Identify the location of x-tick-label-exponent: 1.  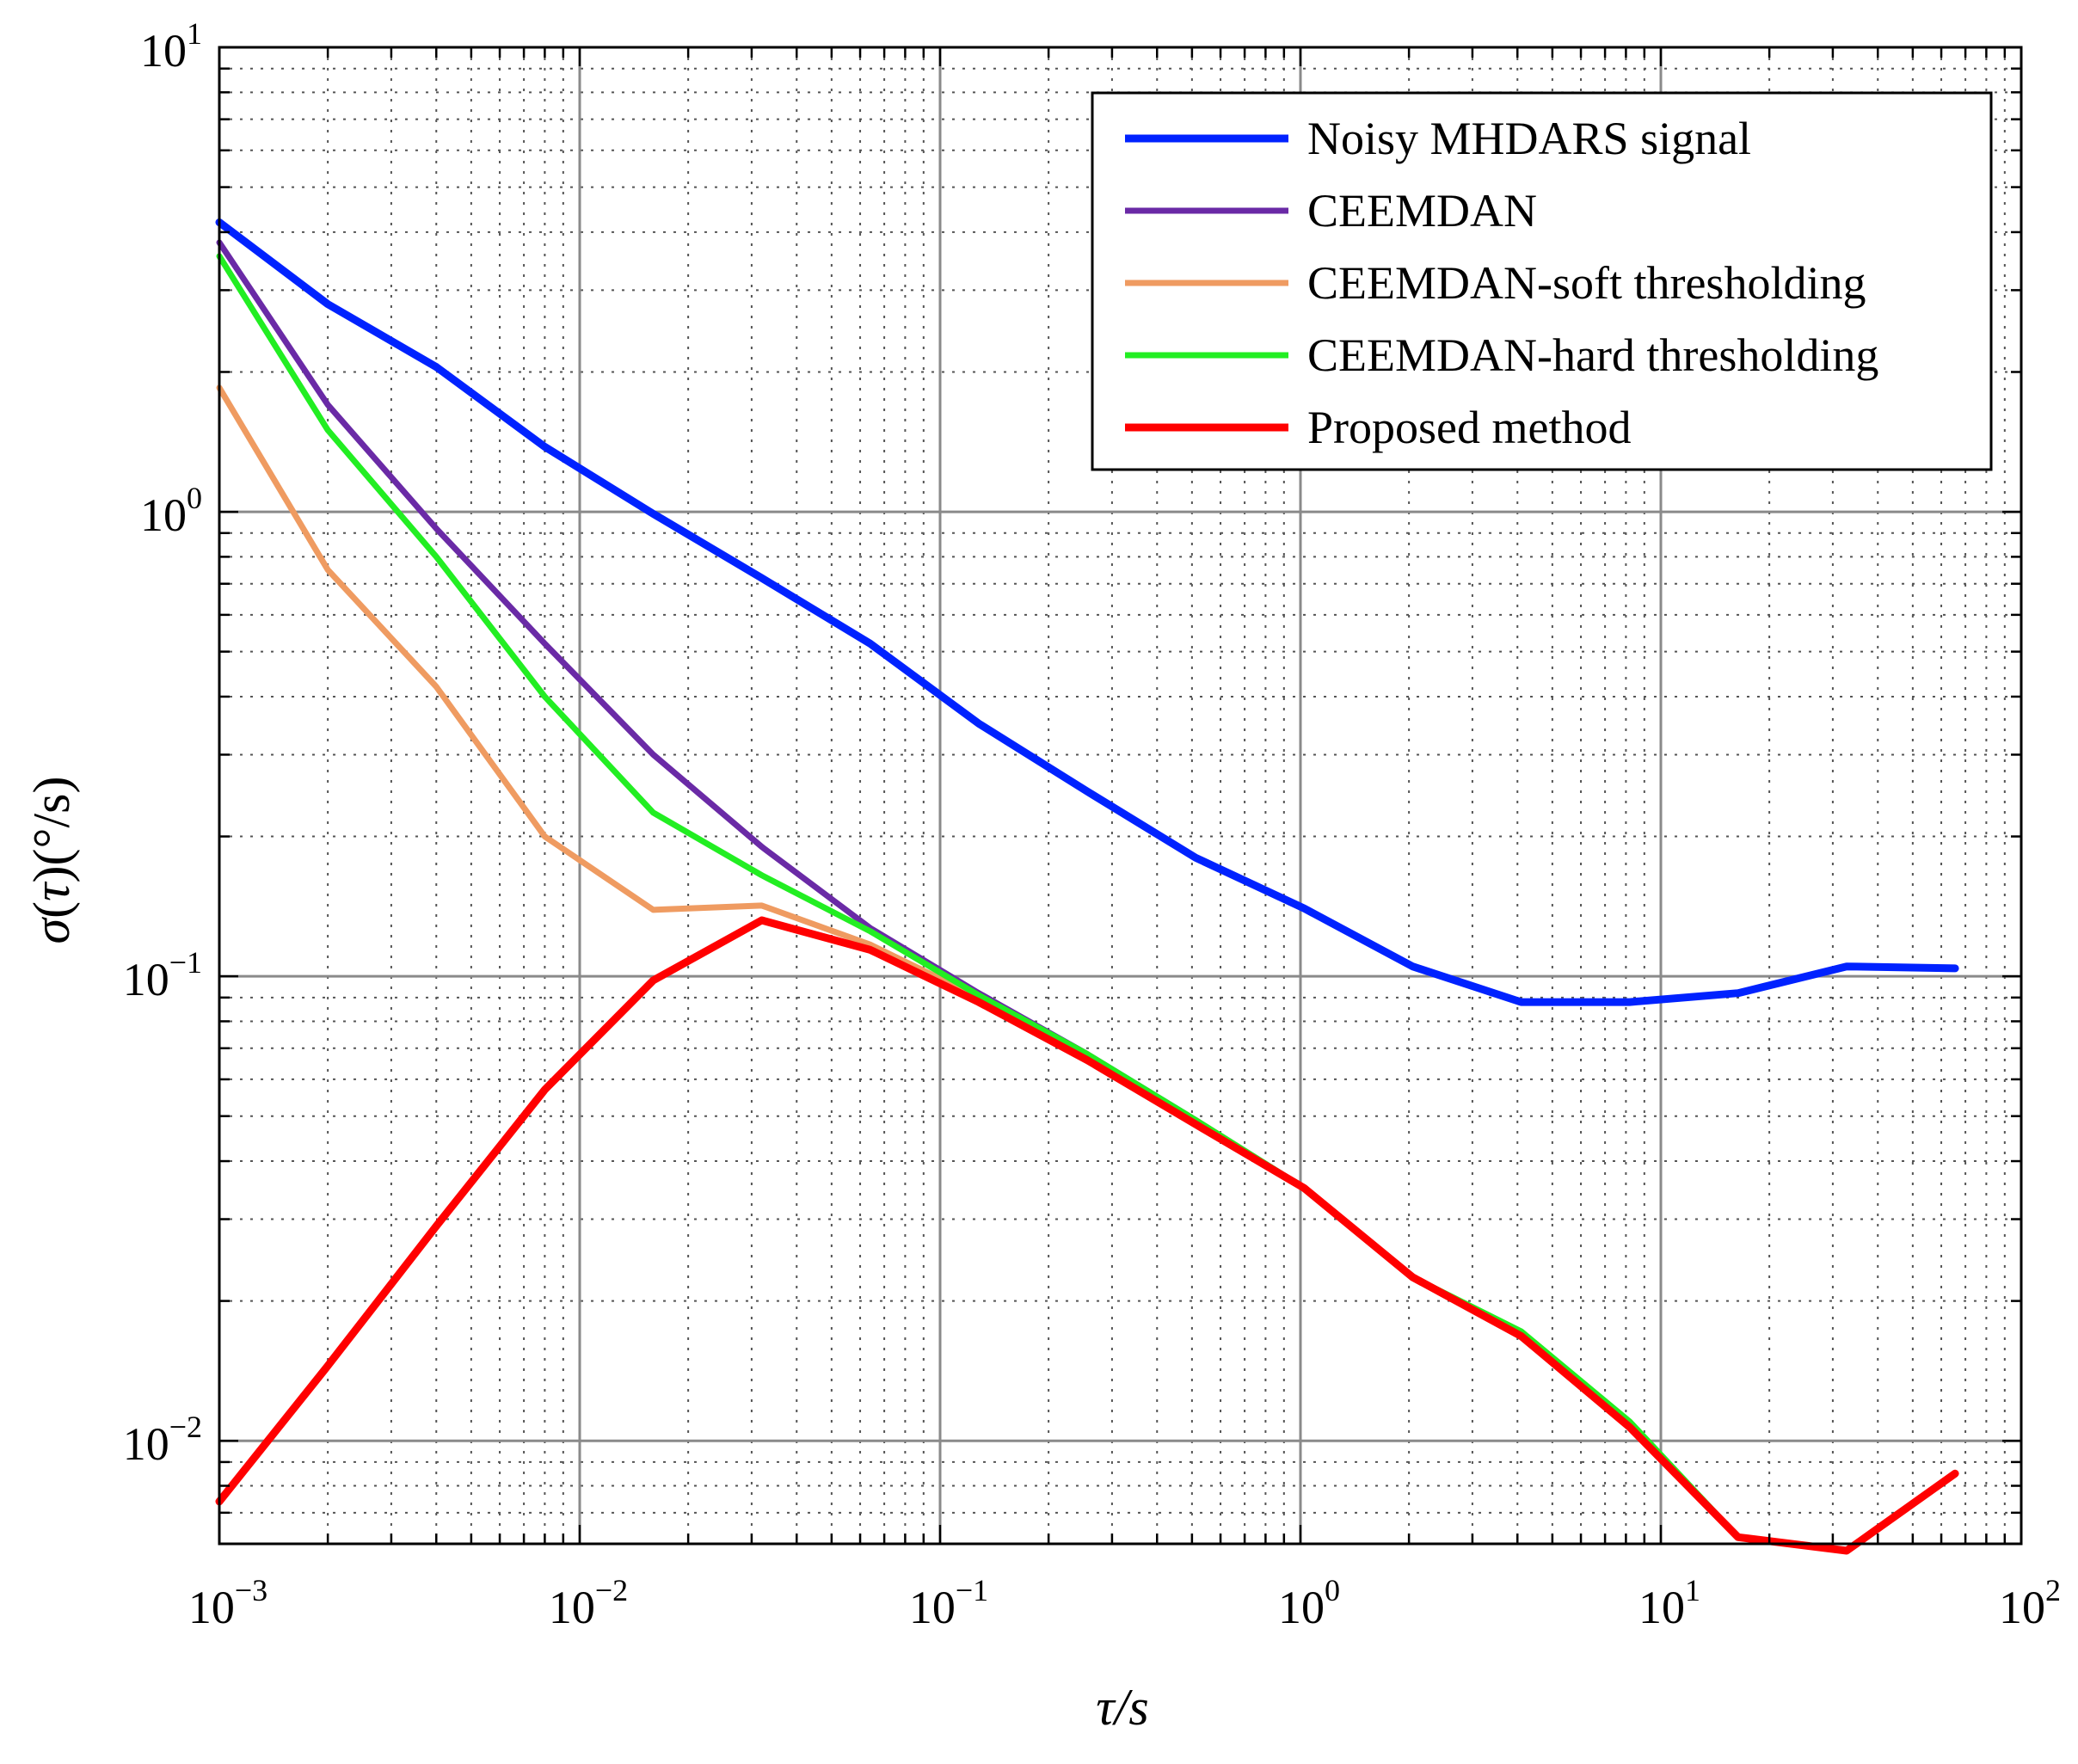
(1692, 1590).